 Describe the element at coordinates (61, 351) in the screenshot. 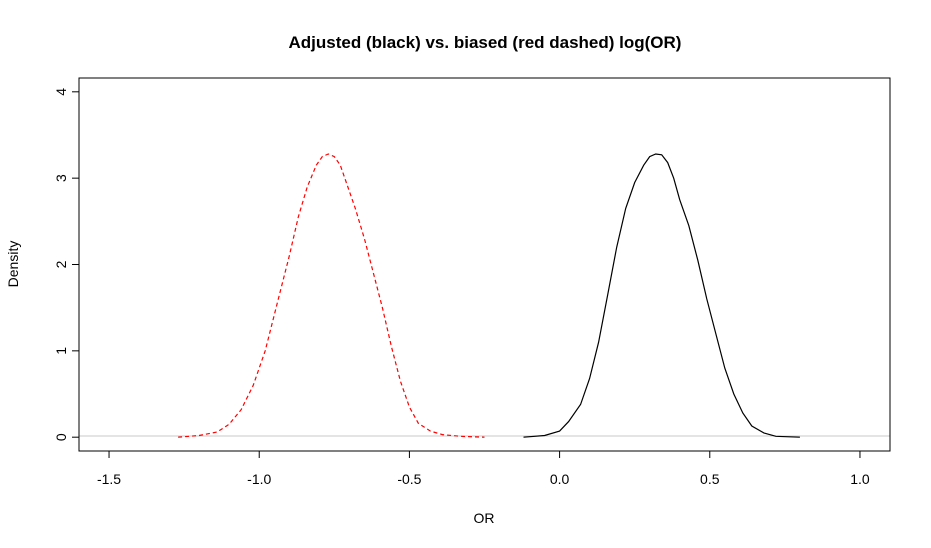

I see `y-tick-label: 1` at that location.